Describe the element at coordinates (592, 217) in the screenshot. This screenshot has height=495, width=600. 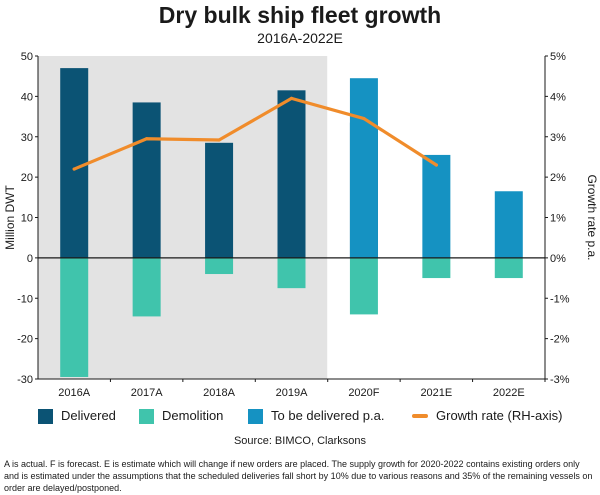
I see `y-right-axis-title: Growth rate p.a.` at that location.